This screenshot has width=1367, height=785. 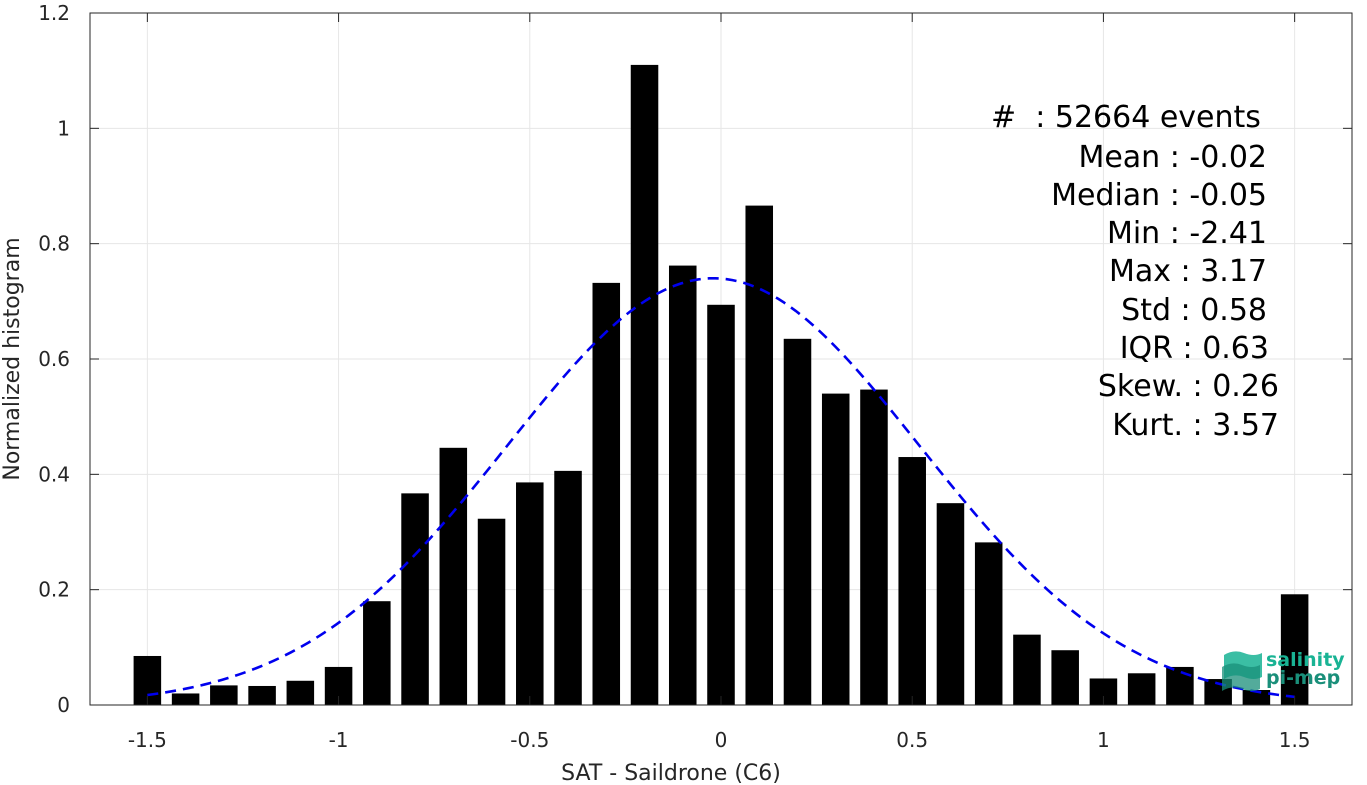 I want to click on y-tick-label: 0, so click(x=63, y=705).